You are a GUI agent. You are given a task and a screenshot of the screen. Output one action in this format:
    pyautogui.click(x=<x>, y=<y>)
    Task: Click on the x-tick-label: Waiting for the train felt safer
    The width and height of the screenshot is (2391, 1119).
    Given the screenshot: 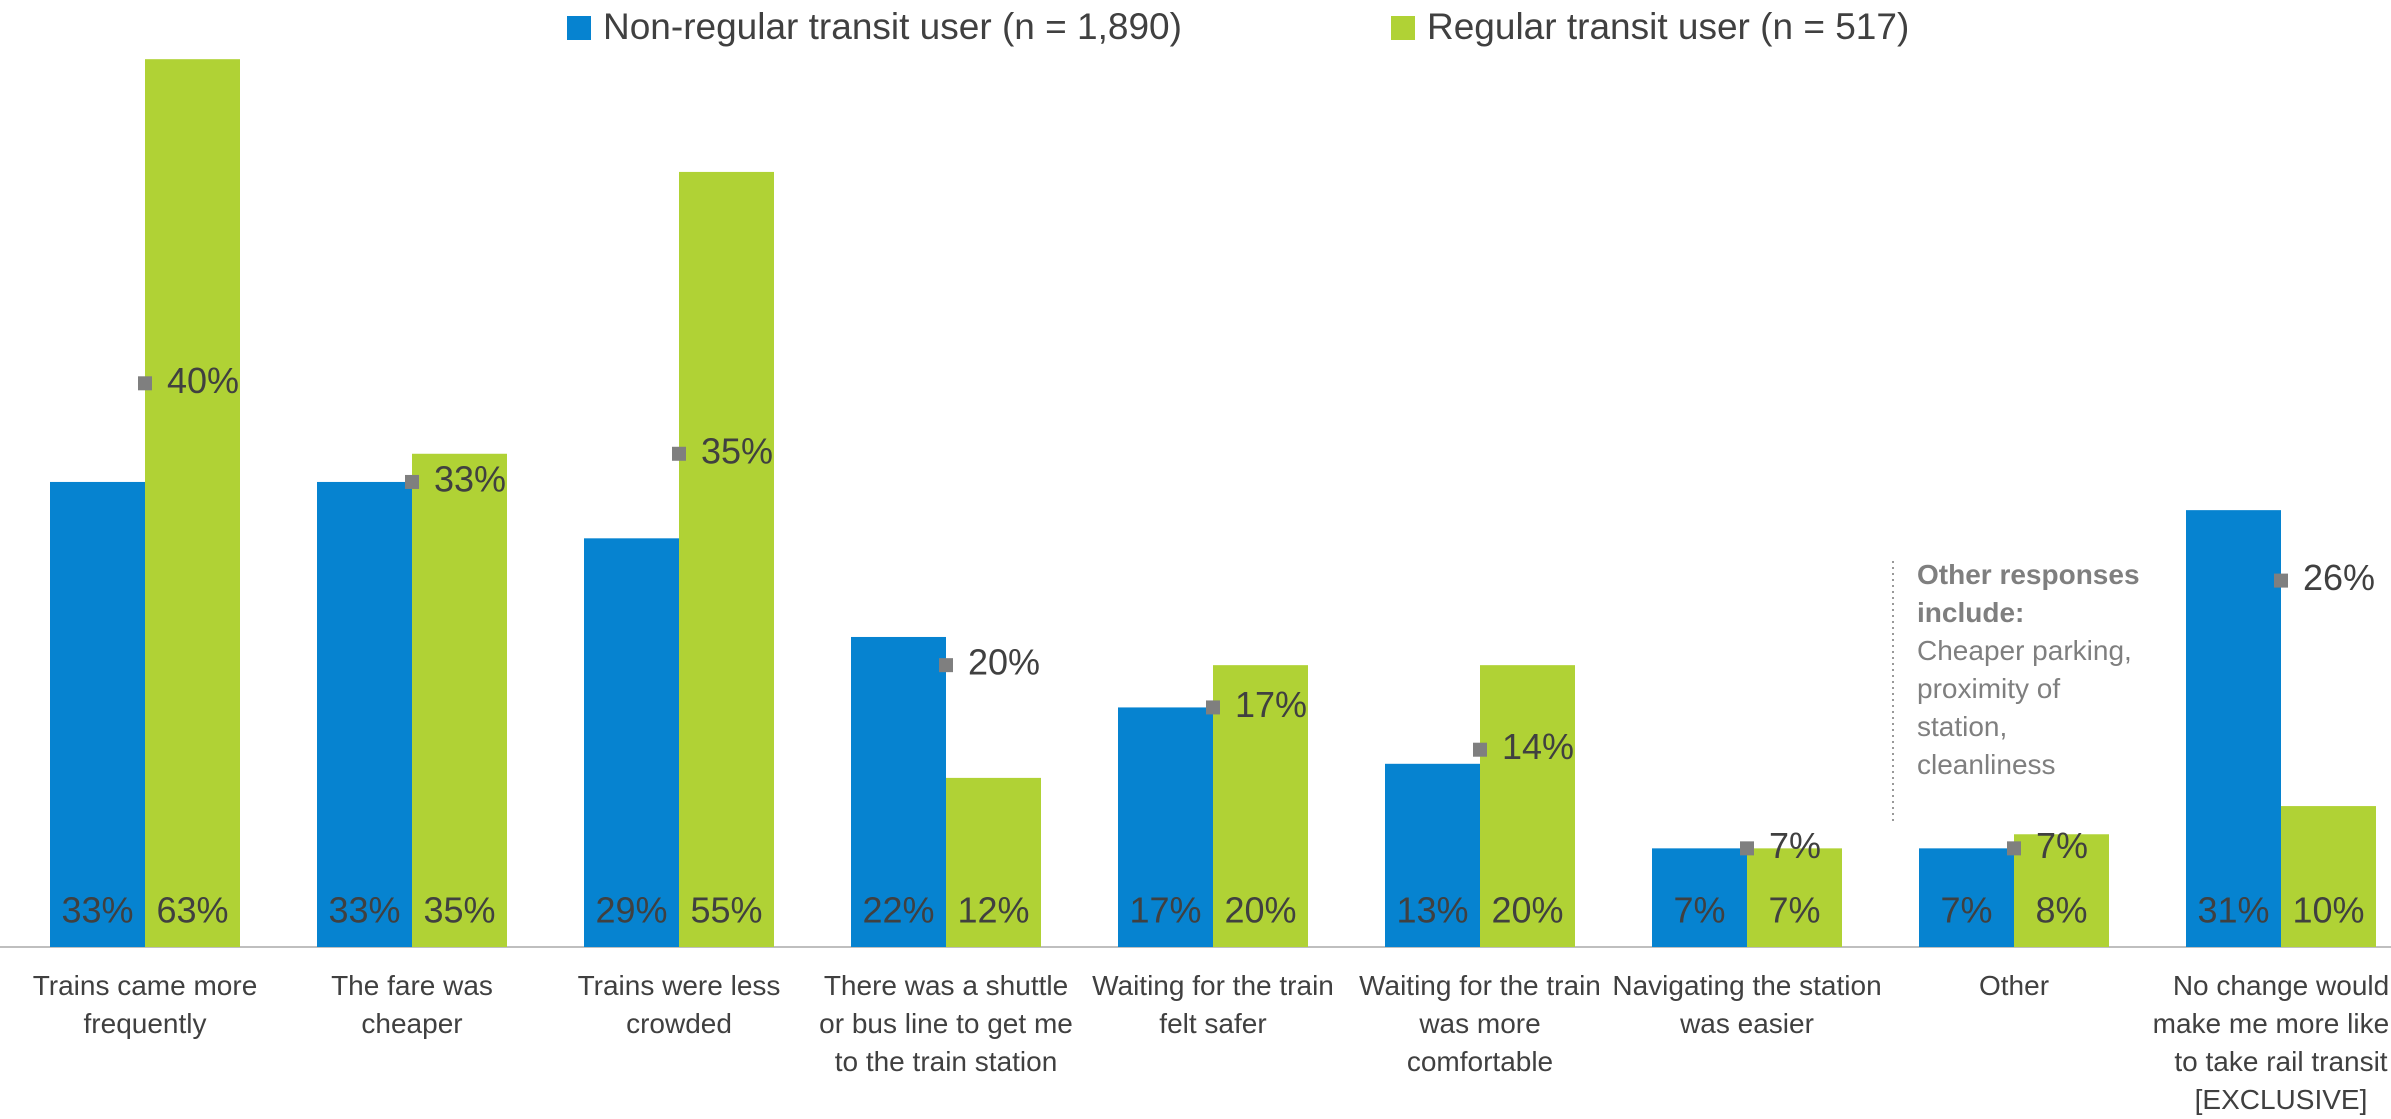 What is the action you would take?
    pyautogui.click(x=1213, y=1004)
    